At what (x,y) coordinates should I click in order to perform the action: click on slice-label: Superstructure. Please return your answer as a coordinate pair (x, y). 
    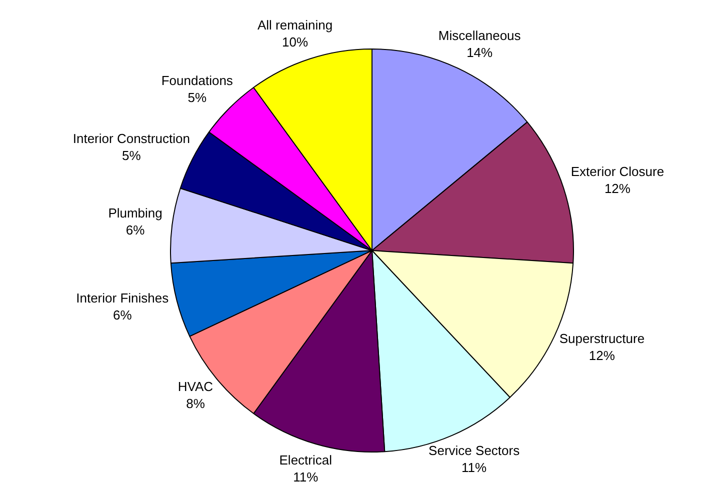
    Looking at the image, I should click on (602, 338).